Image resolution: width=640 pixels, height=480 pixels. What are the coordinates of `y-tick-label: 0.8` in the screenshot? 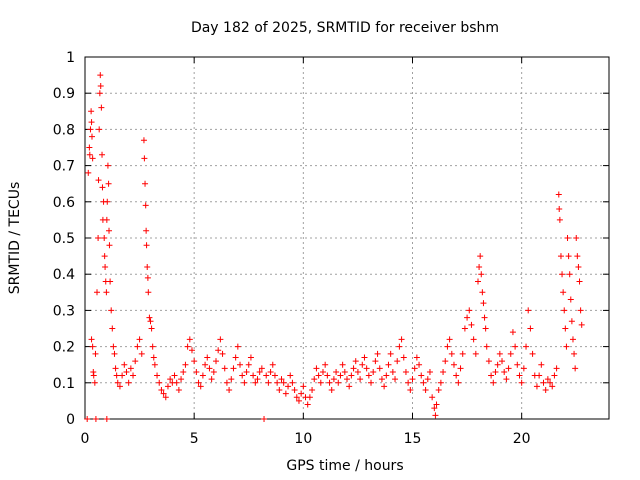 It's located at (64, 130).